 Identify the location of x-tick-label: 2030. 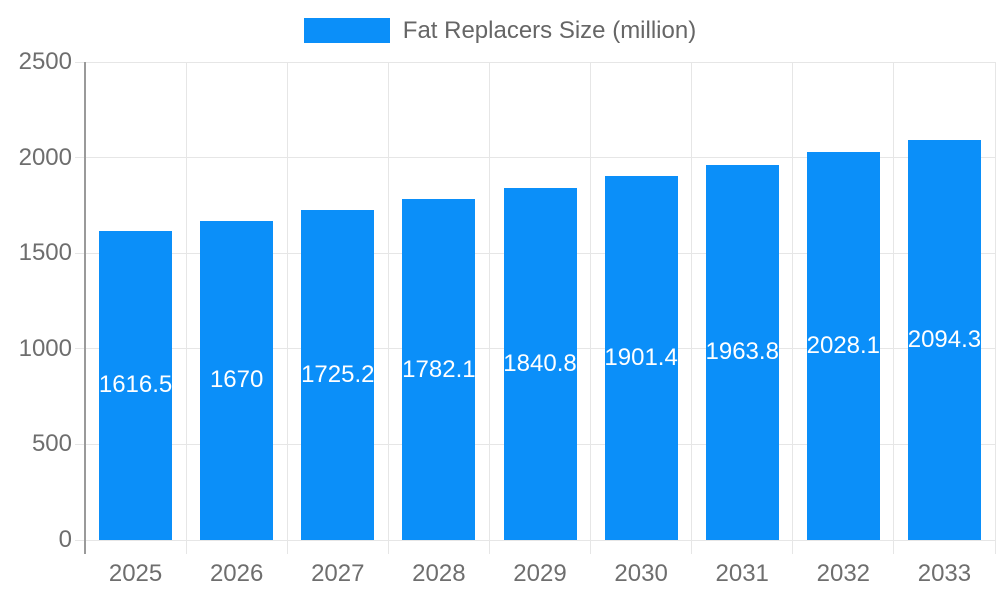
(641, 573).